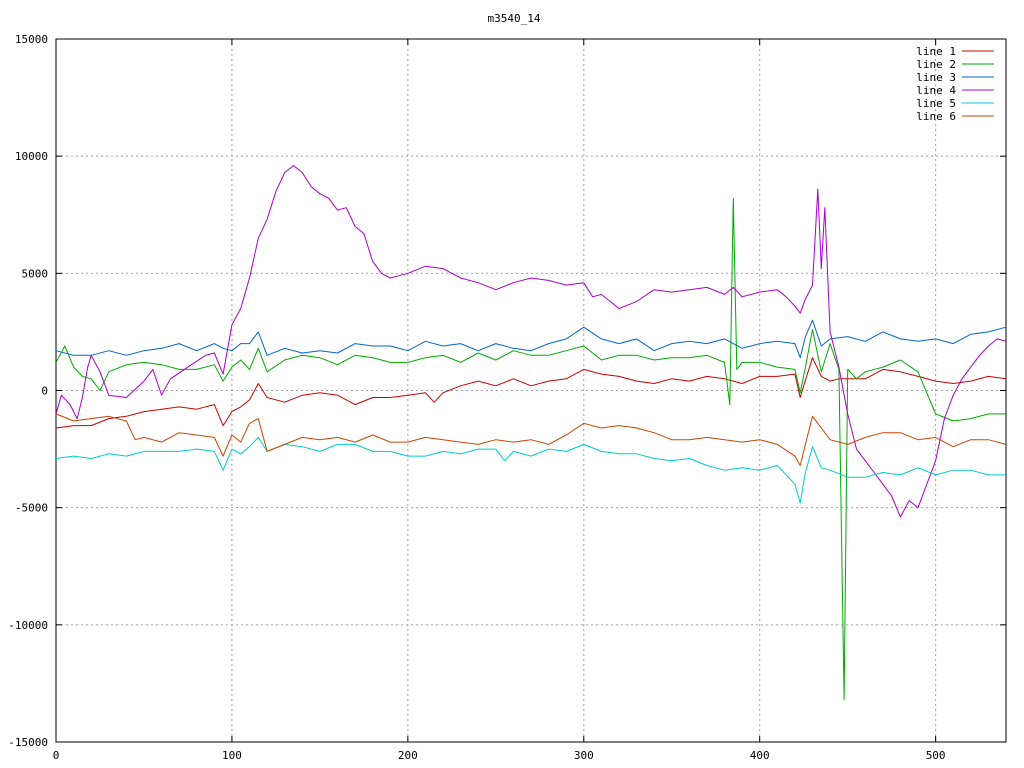 Image resolution: width=1024 pixels, height=768 pixels. I want to click on x-tick-label: 100, so click(232, 755).